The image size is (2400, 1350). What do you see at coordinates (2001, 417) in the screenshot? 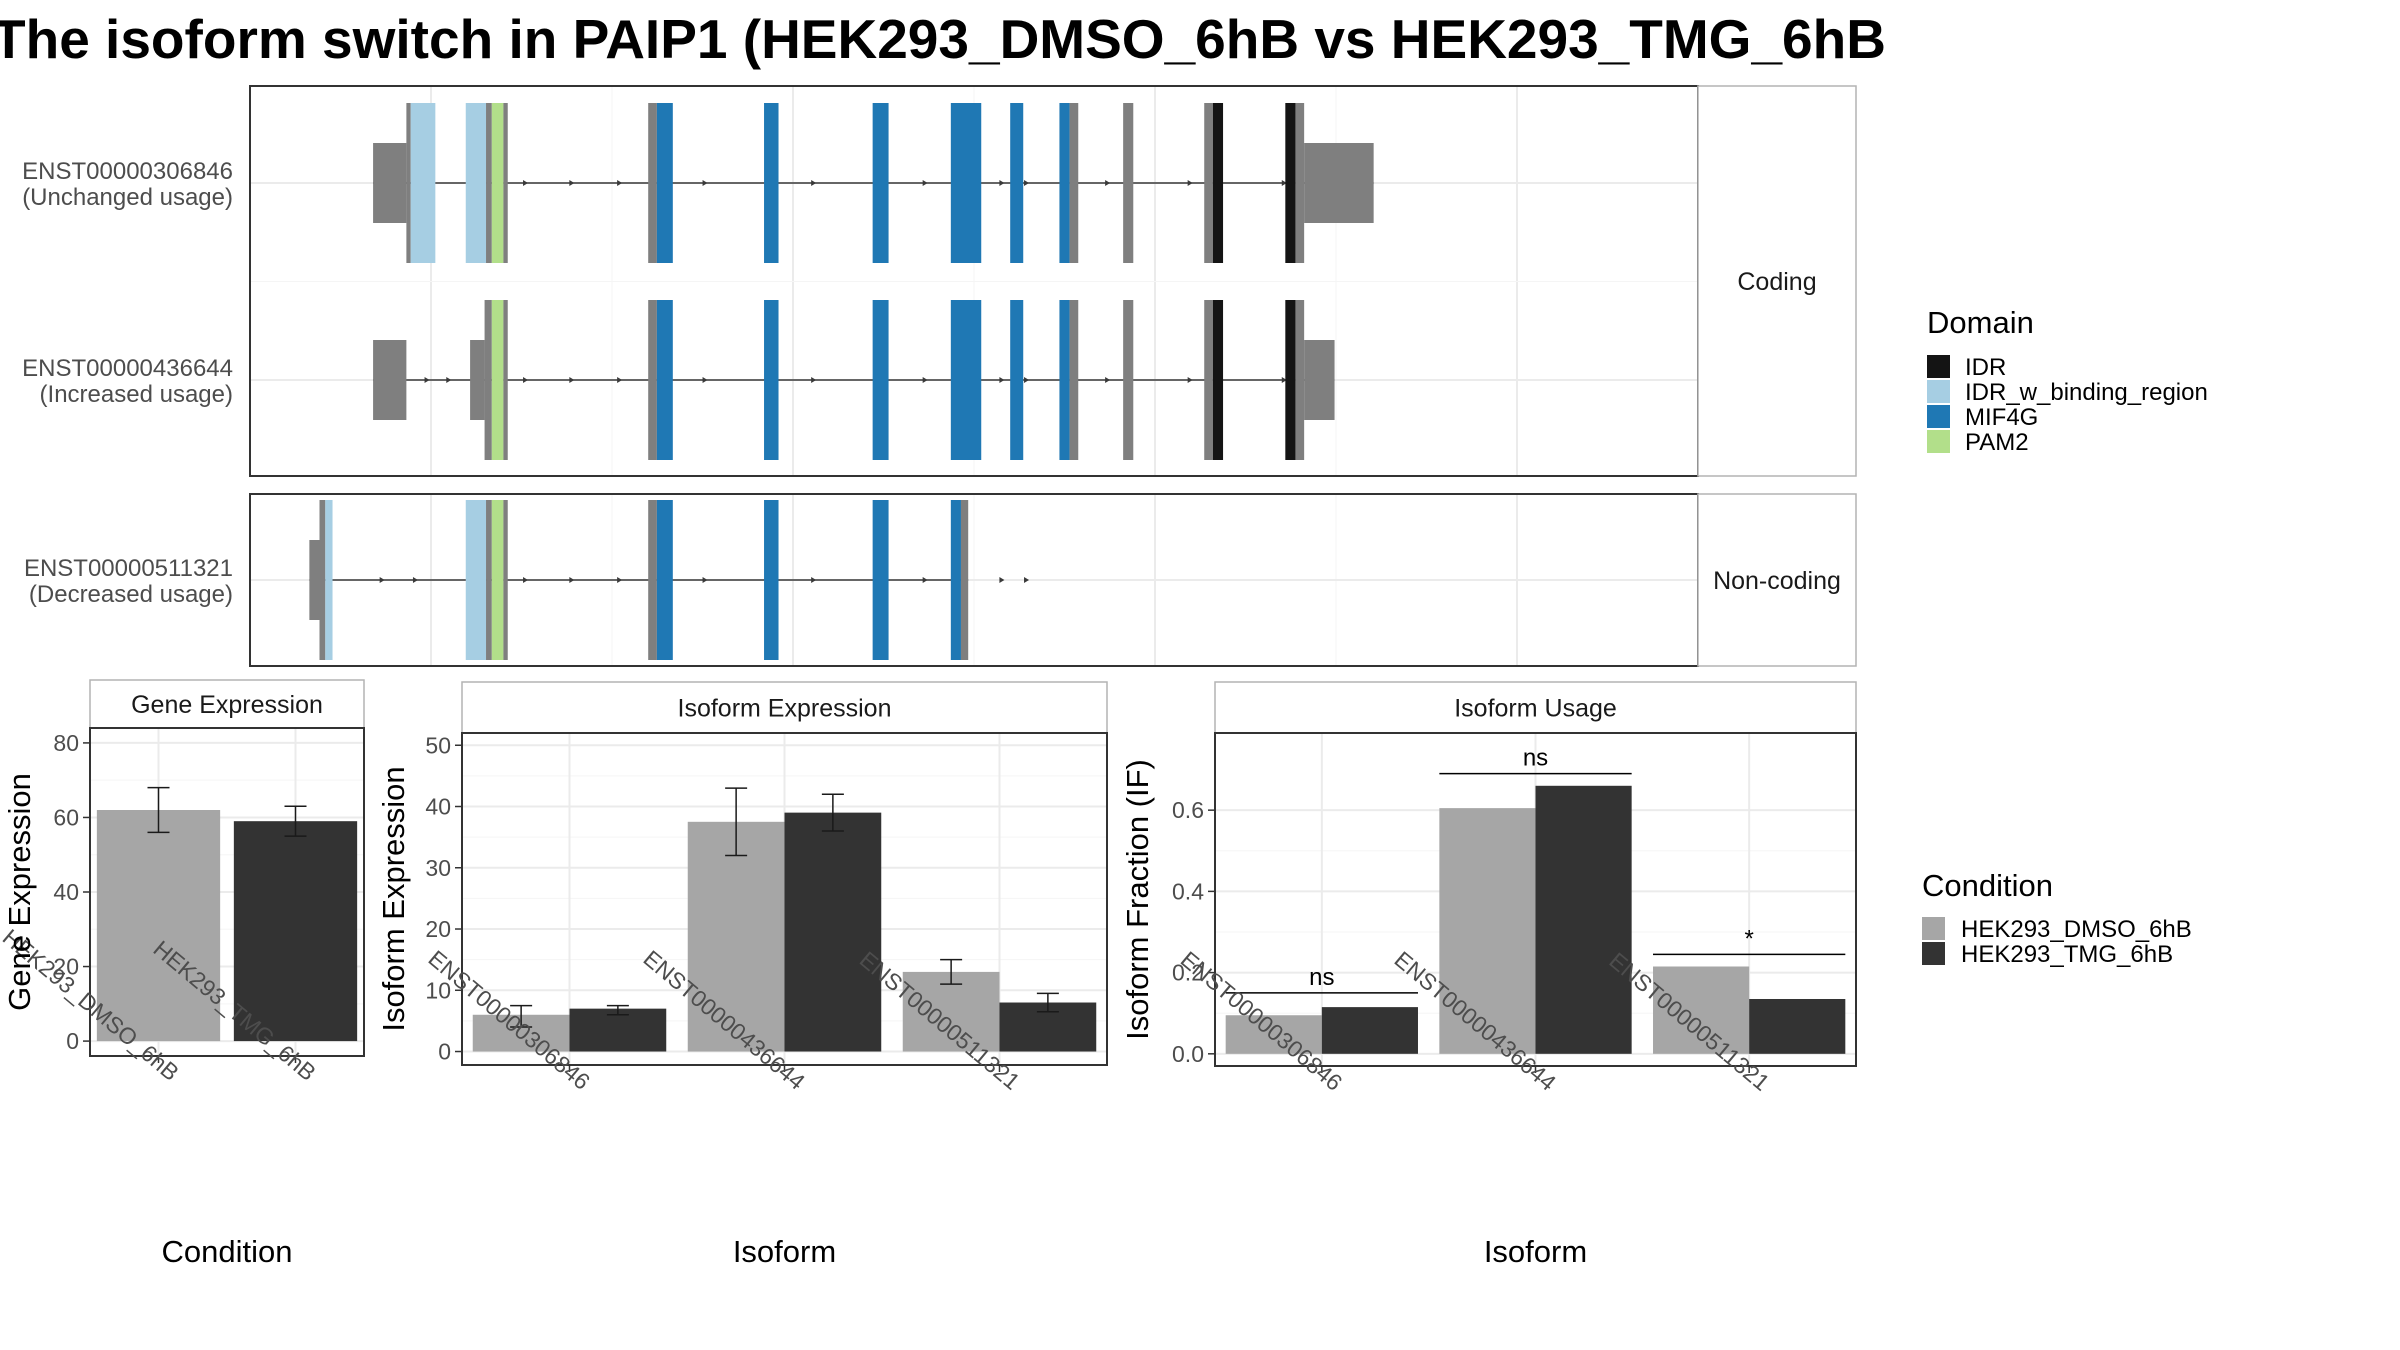
I see `legend-label: MIF4G` at bounding box center [2001, 417].